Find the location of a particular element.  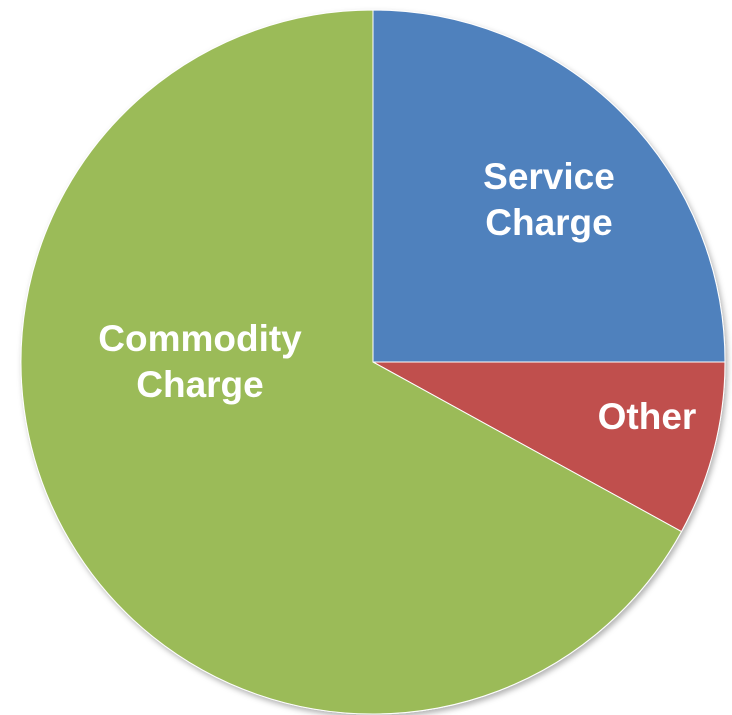

slice-label: Service Charge is located at coordinates (549, 199).